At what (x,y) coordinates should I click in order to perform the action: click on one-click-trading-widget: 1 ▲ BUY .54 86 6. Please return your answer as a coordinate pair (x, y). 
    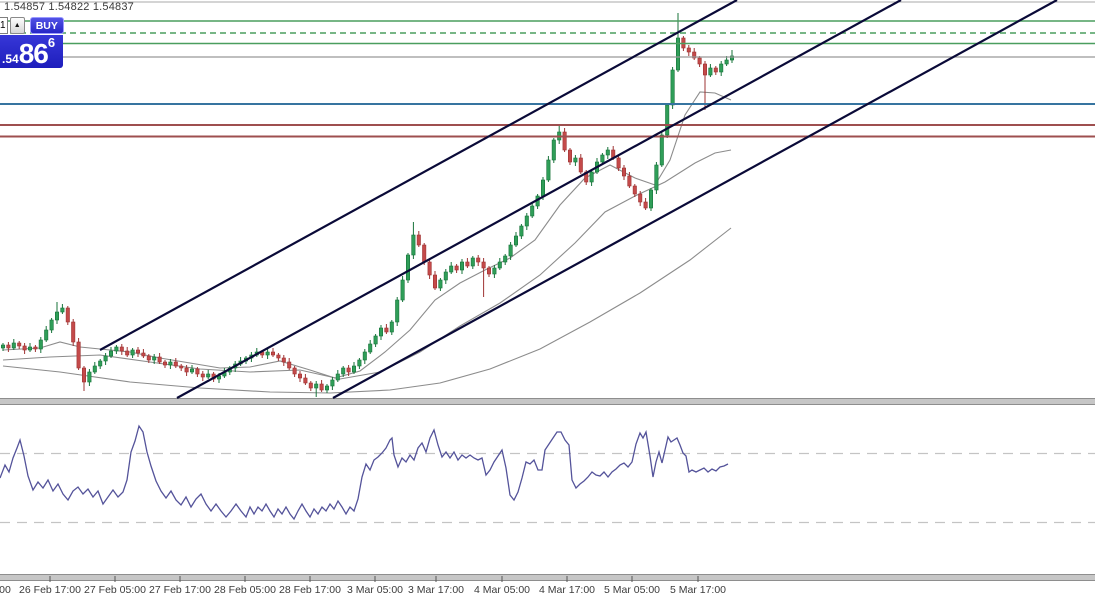
    Looking at the image, I should click on (32, 42).